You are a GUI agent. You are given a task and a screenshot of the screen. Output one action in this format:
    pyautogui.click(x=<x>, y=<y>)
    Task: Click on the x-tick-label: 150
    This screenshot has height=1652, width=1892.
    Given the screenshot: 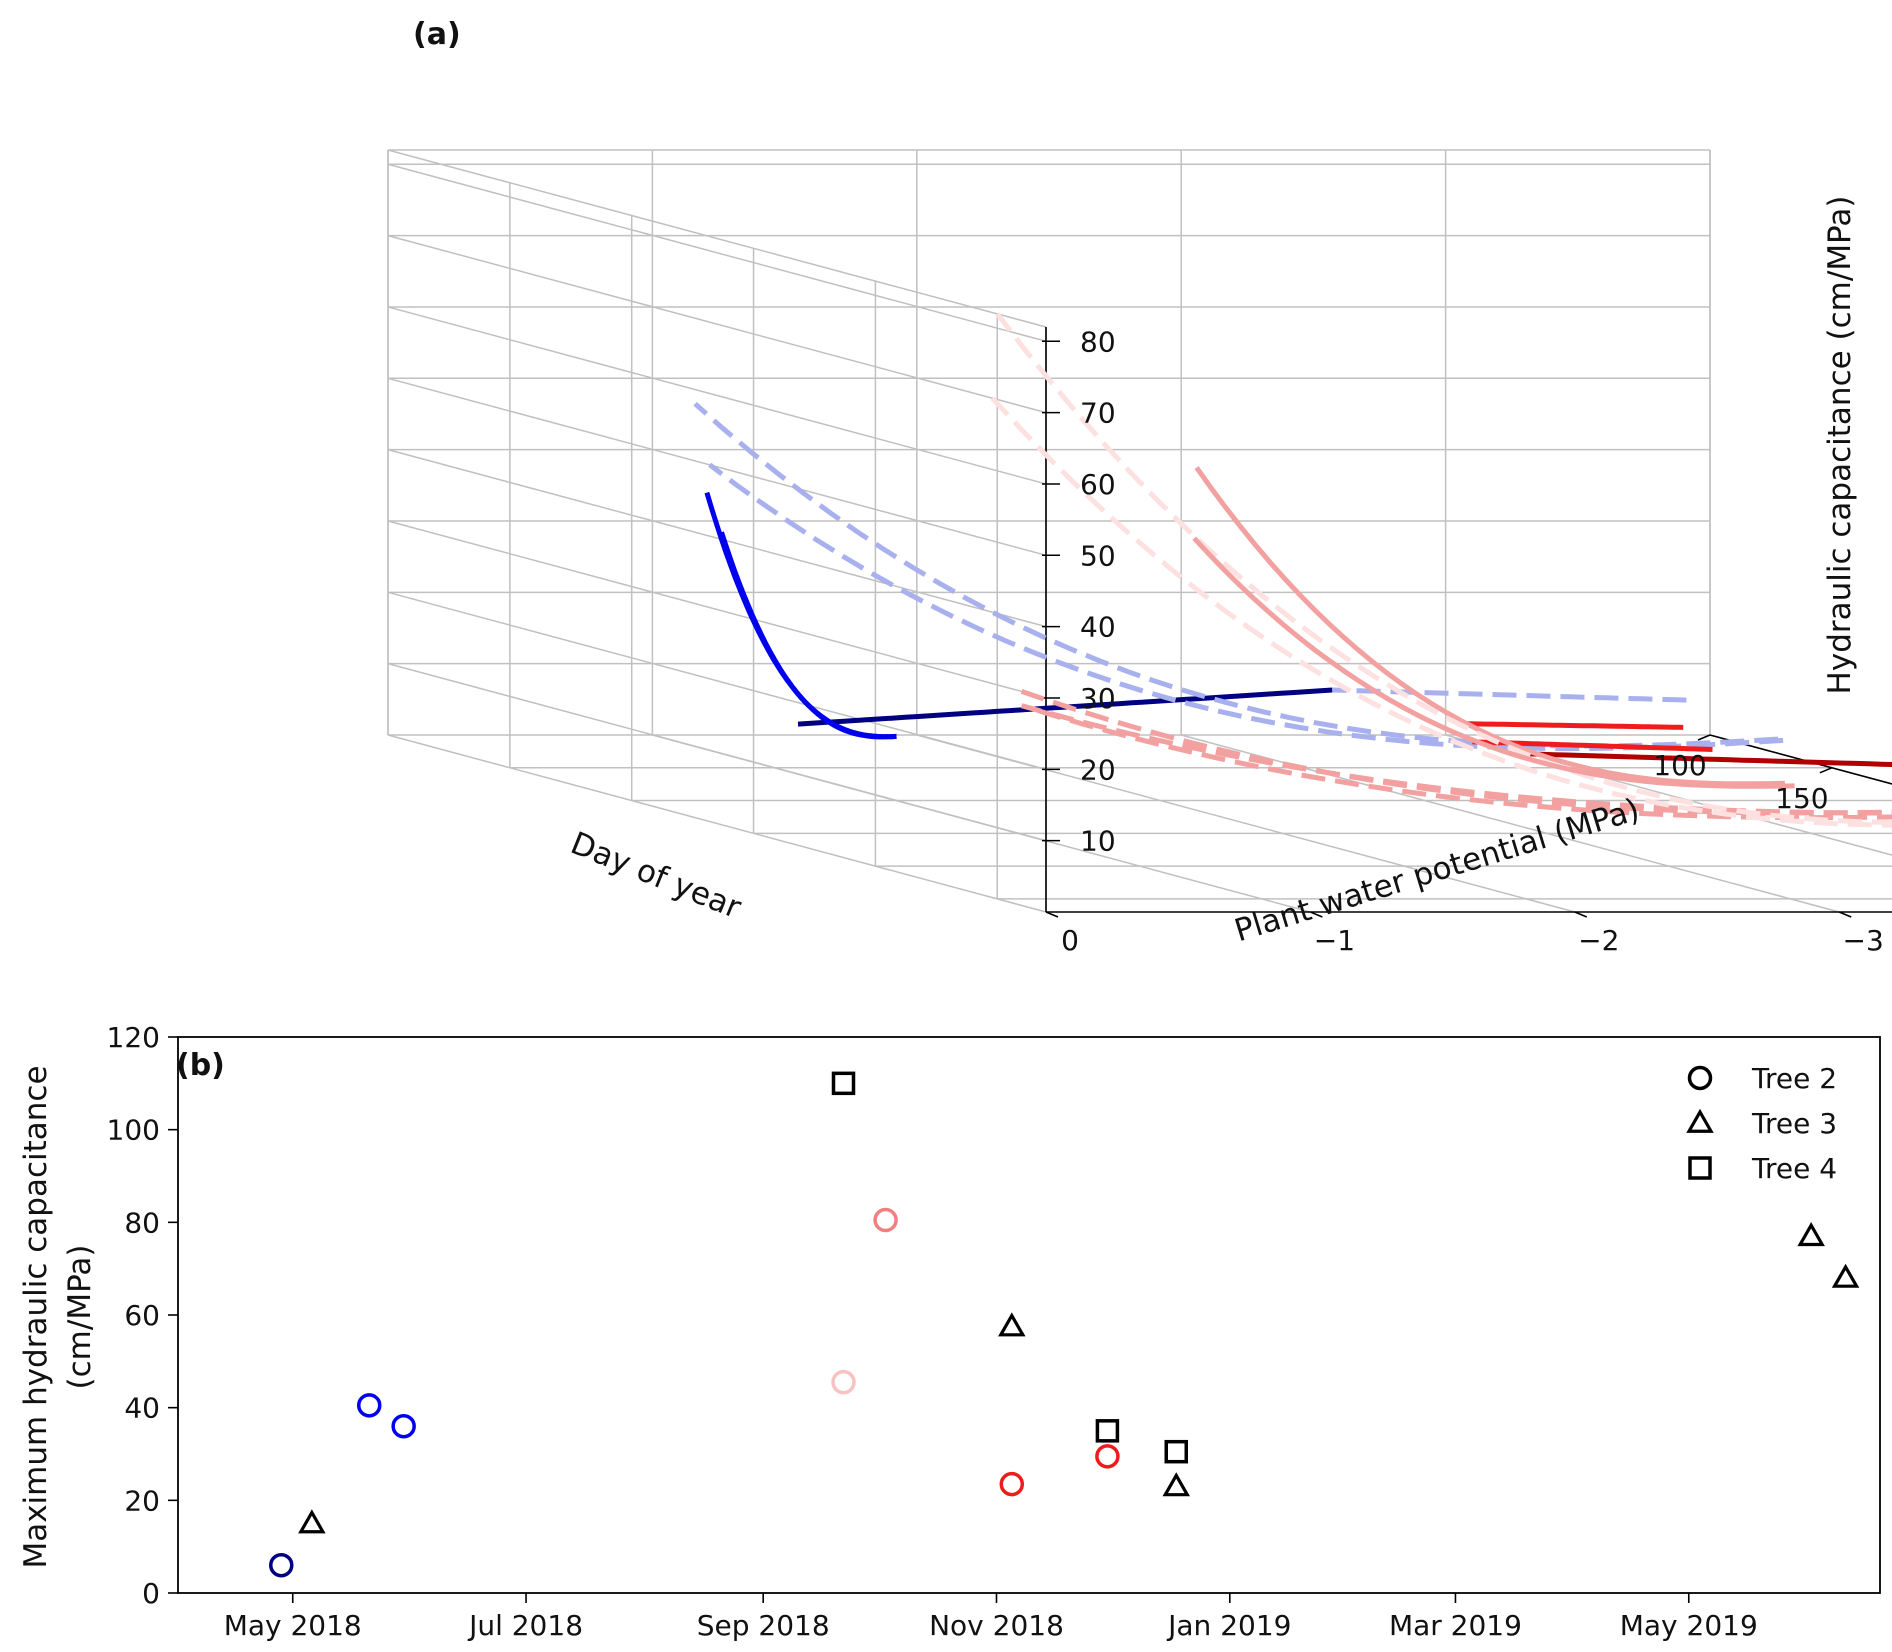 What is the action you would take?
    pyautogui.click(x=1801, y=798)
    